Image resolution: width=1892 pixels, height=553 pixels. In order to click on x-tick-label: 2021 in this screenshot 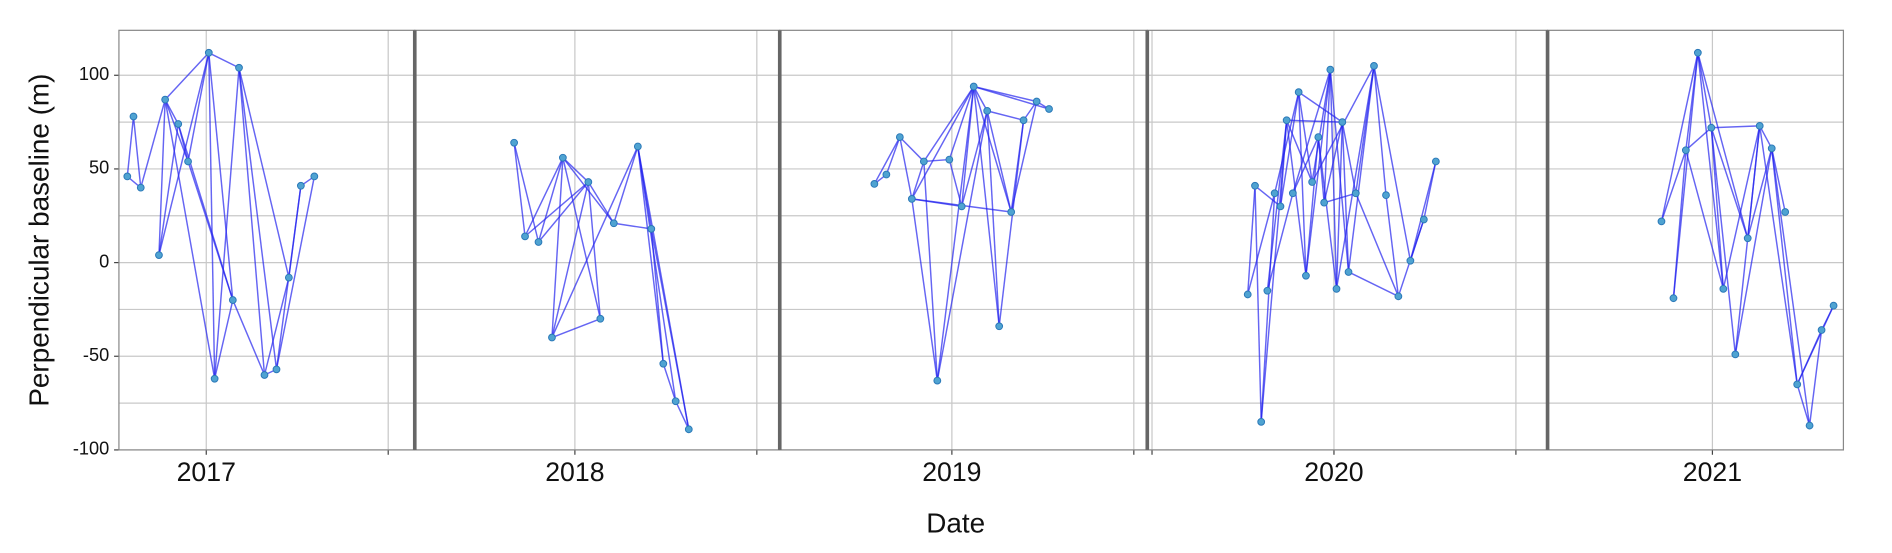, I will do `click(1712, 472)`.